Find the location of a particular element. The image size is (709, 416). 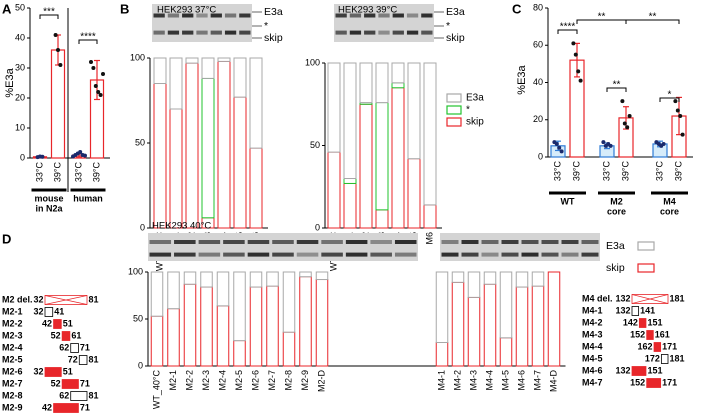

group-label: mouse is located at coordinates (48, 198).